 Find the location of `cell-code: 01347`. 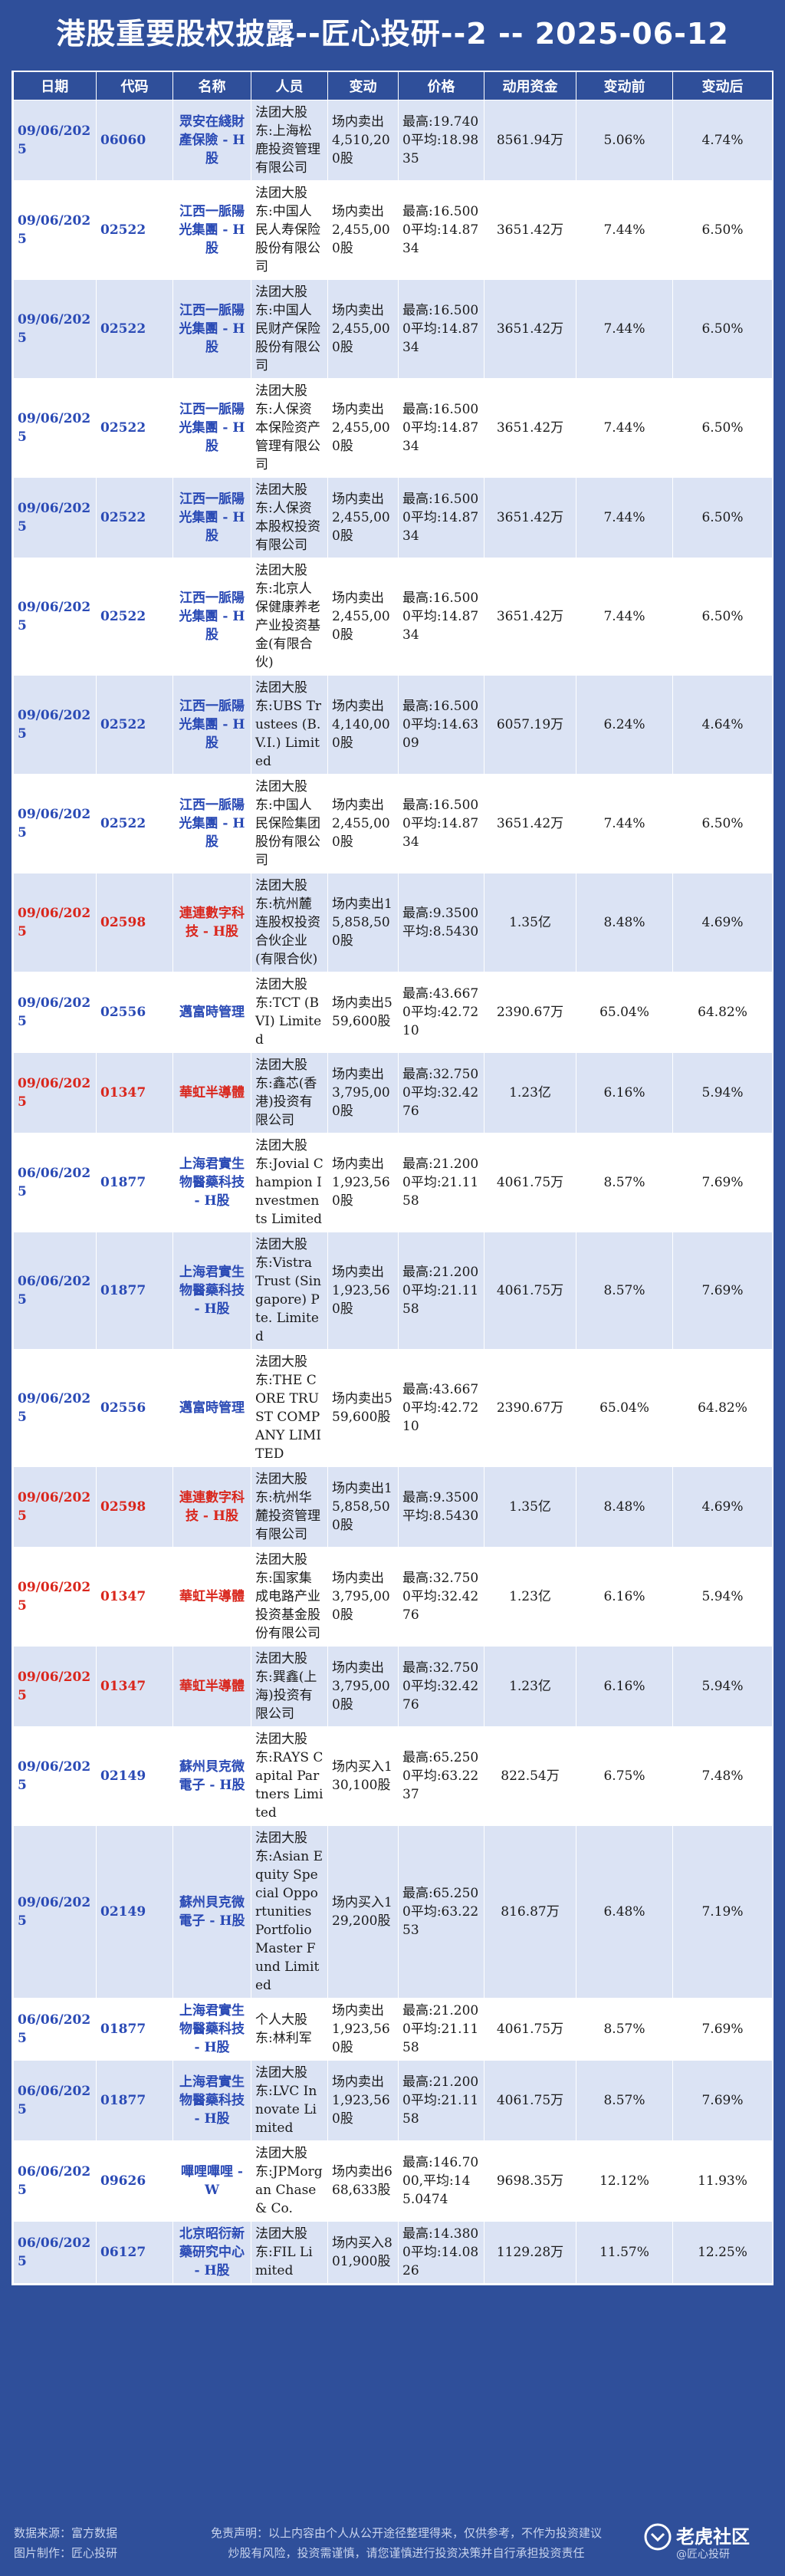

cell-code: 01347 is located at coordinates (134, 1092).